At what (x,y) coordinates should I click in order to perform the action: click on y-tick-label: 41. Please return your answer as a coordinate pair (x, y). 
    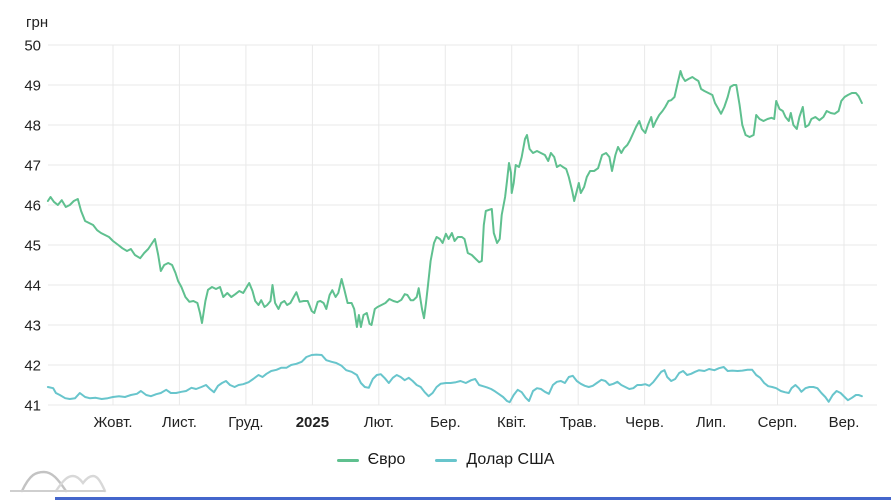
    Looking at the image, I should click on (32, 406).